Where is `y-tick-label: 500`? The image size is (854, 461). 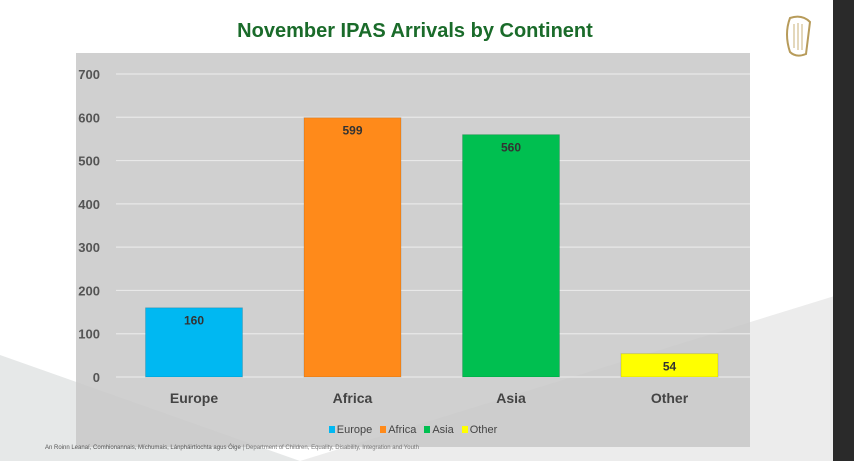 y-tick-label: 500 is located at coordinates (89, 161).